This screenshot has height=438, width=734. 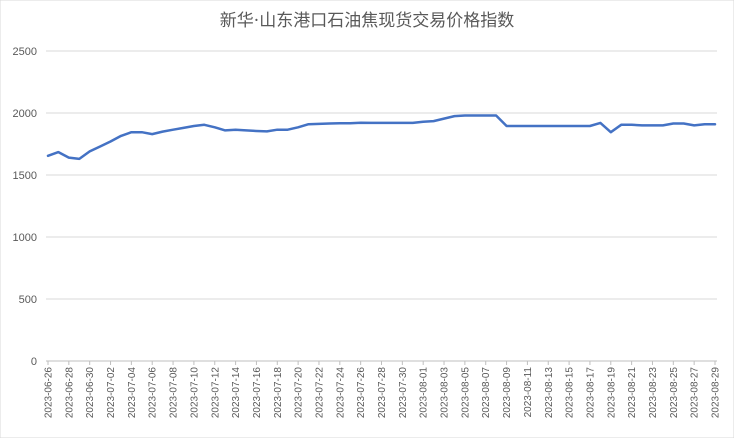 What do you see at coordinates (445, 393) in the screenshot?
I see `x-tick-label: 2023-08-03` at bounding box center [445, 393].